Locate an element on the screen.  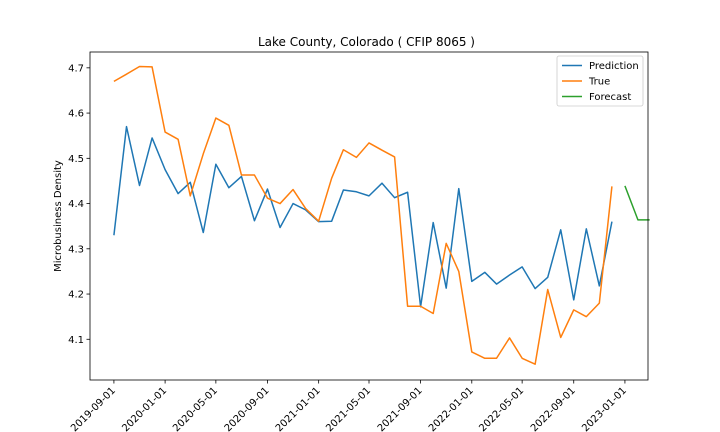
y-tick-label: 4.7 is located at coordinates (76, 68).